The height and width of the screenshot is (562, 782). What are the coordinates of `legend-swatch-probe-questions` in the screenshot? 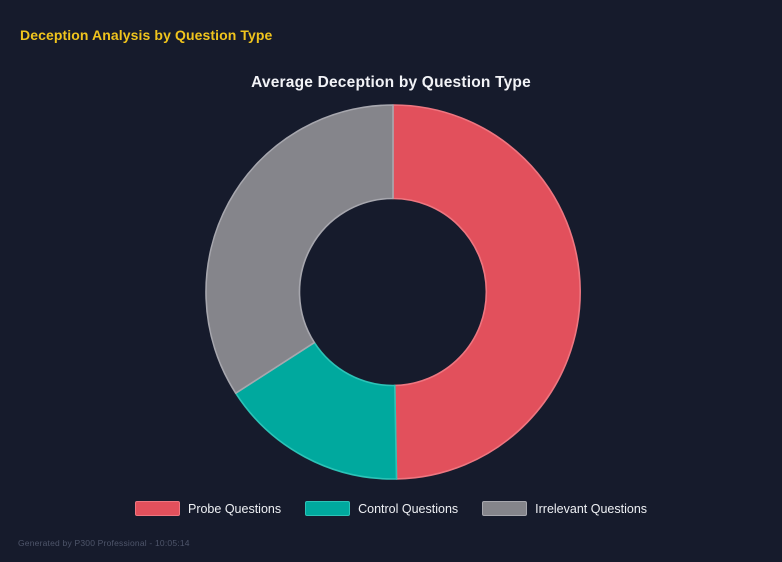 It's located at (157, 508).